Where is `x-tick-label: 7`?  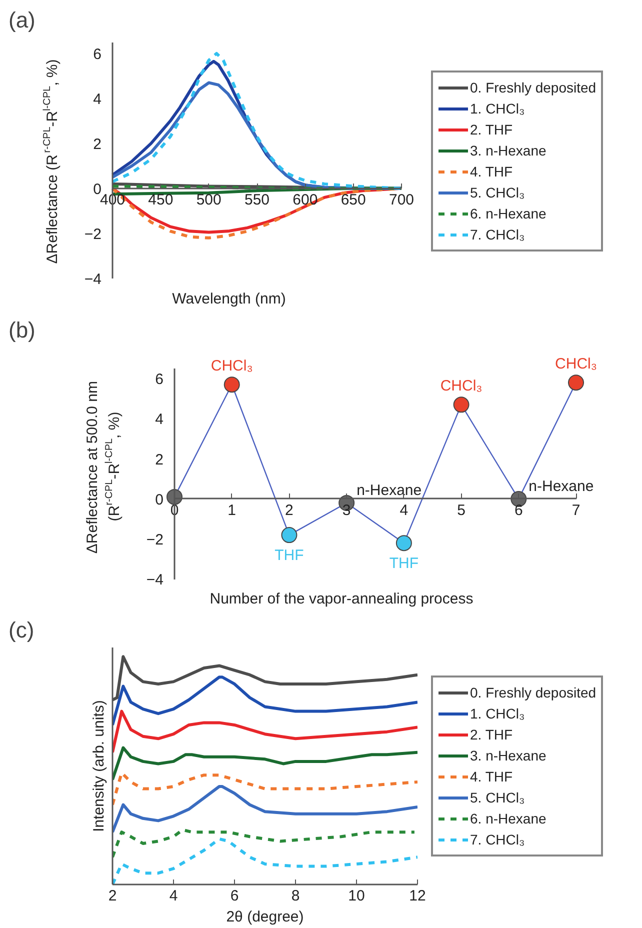 x-tick-label: 7 is located at coordinates (576, 510).